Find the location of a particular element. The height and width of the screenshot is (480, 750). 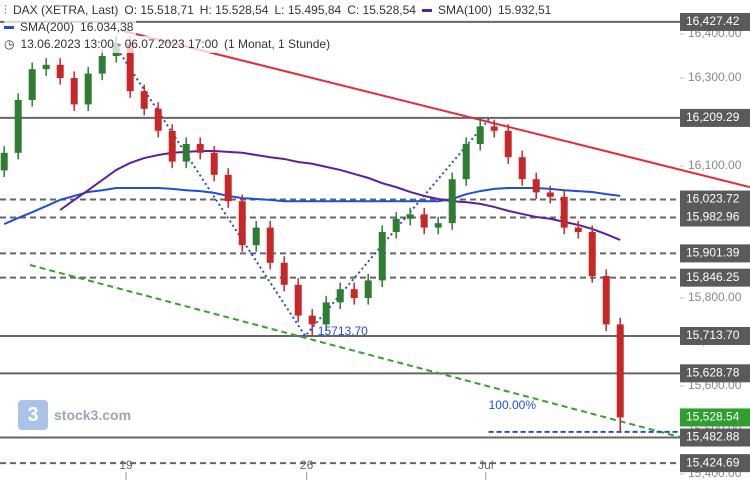

logo-icon: 3 is located at coordinates (33, 415).